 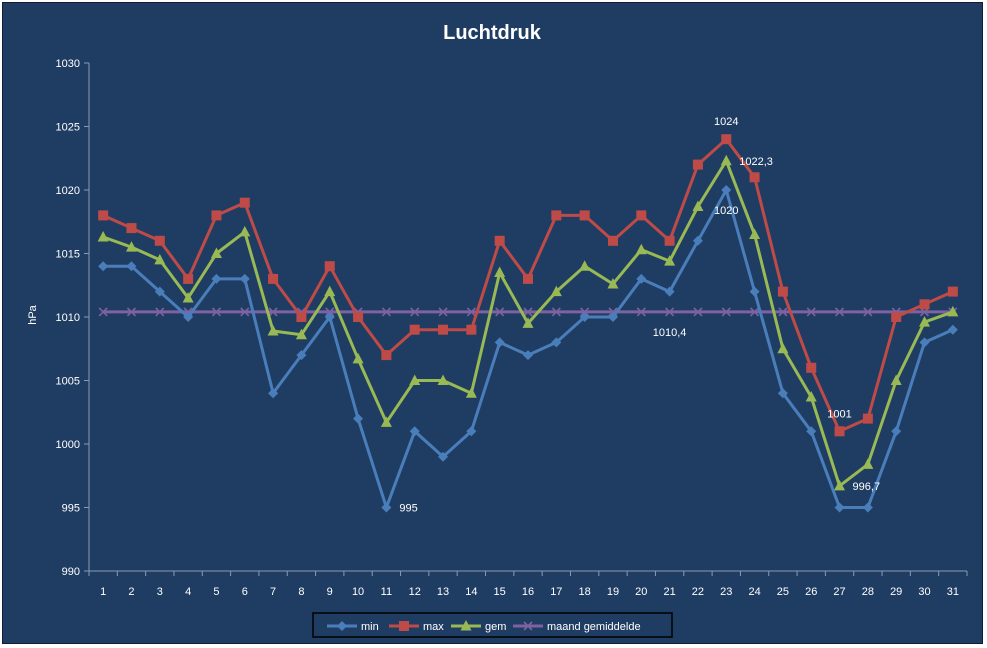 I want to click on y-tick-label: 1030, so click(x=68, y=64).